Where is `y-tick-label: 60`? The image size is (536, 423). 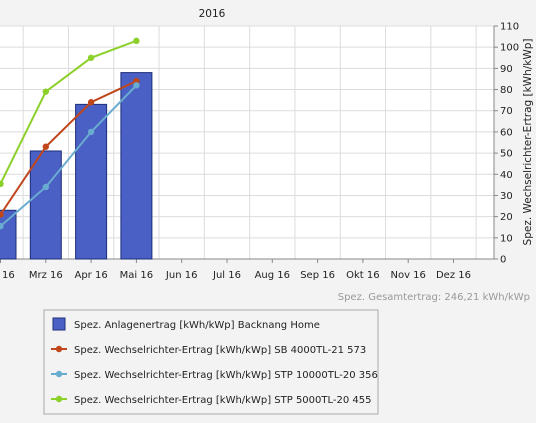 y-tick-label: 60 is located at coordinates (506, 132).